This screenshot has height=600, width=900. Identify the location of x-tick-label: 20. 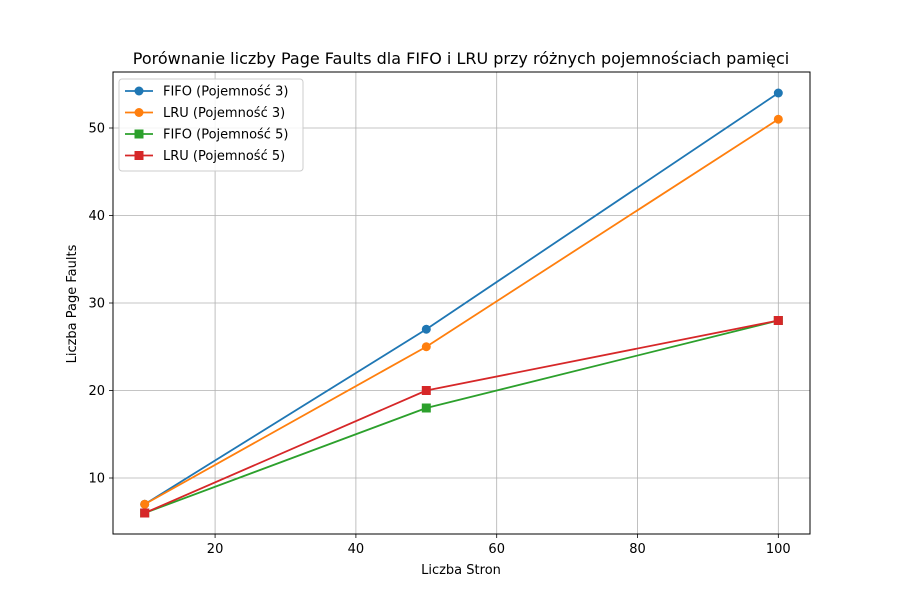
(215, 549).